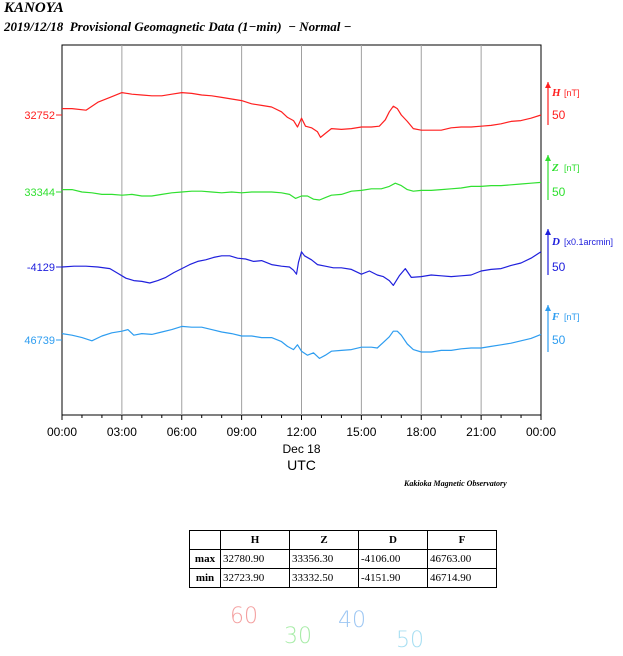 This screenshot has width=623, height=656. Describe the element at coordinates (462, 559) in the screenshot. I see `table-cell: 46763.00` at that location.